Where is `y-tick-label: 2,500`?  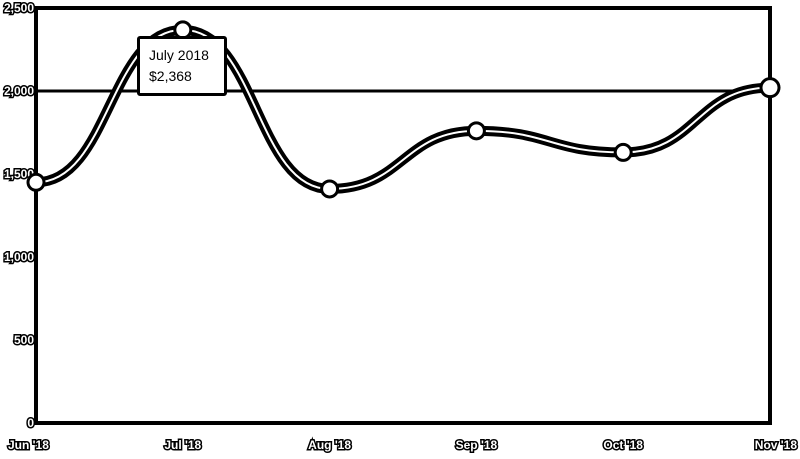 y-tick-label: 2,500 is located at coordinates (19, 8).